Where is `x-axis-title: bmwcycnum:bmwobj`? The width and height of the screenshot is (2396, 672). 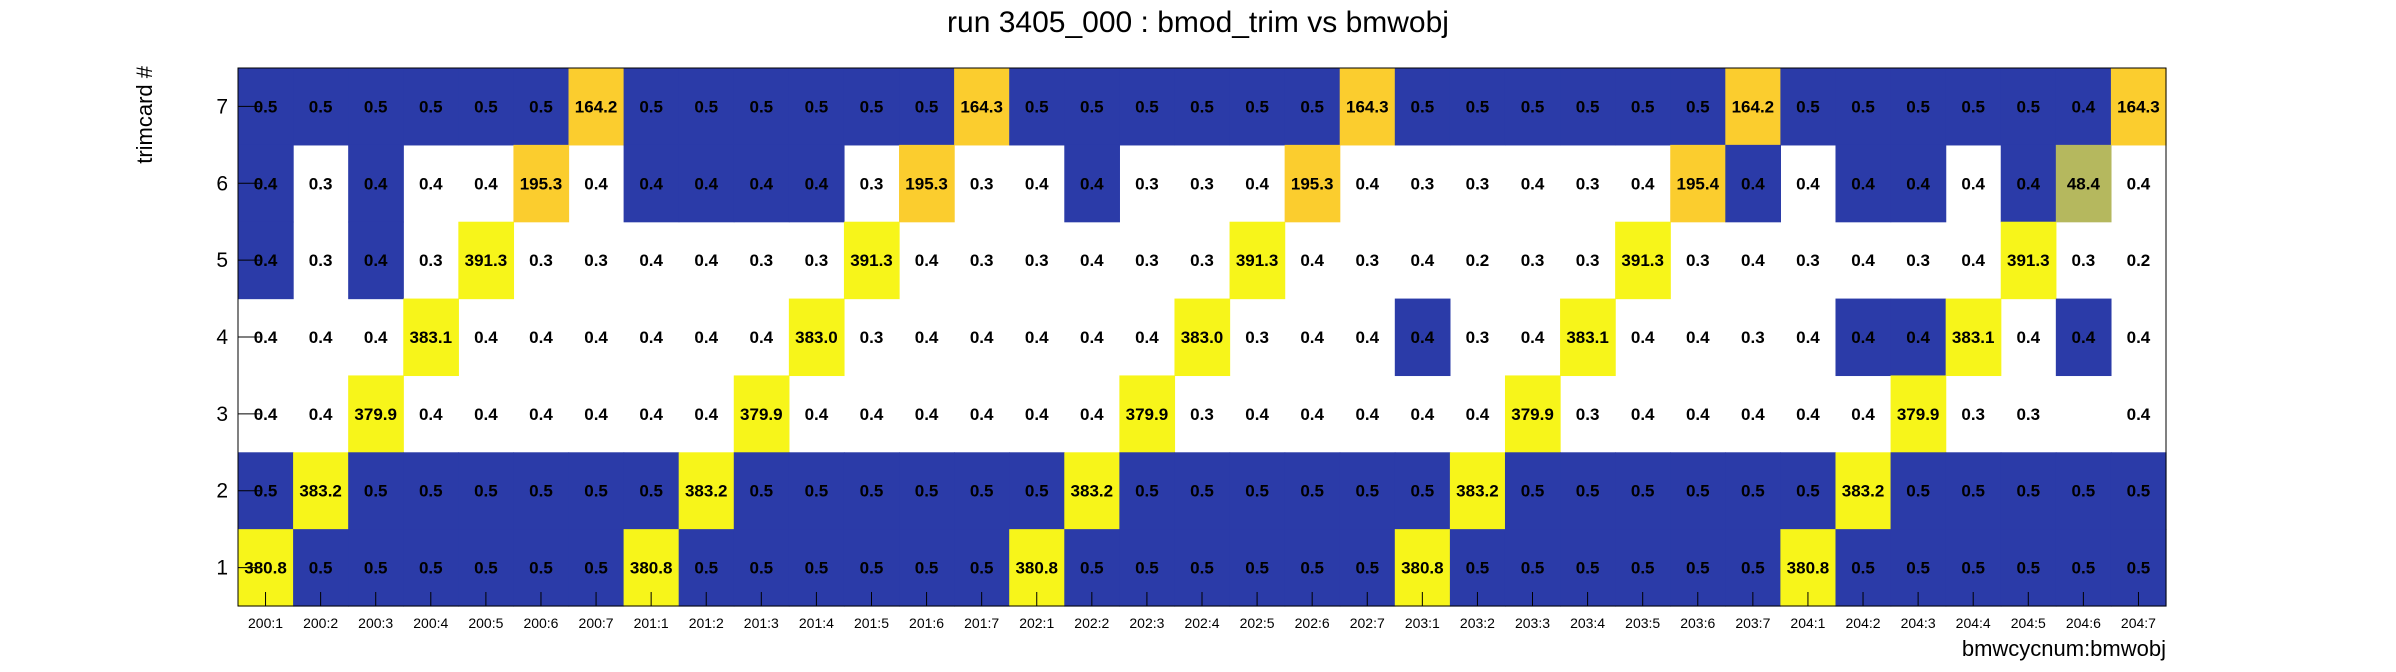 x-axis-title: bmwcycnum:bmwobj is located at coordinates (2064, 648).